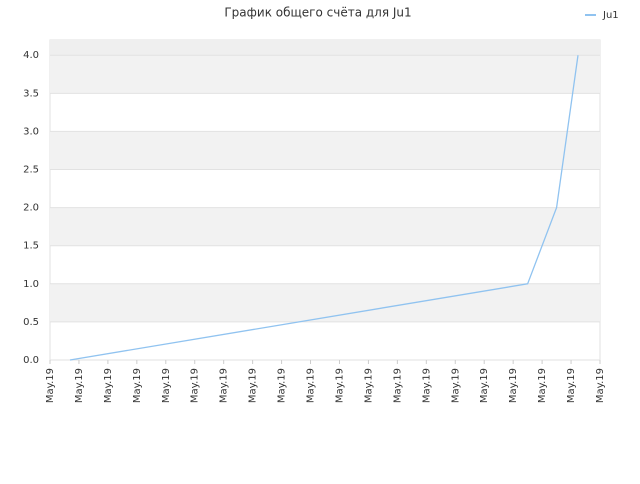  Describe the element at coordinates (31, 284) in the screenshot. I see `y-tick-label: 1.0` at that location.